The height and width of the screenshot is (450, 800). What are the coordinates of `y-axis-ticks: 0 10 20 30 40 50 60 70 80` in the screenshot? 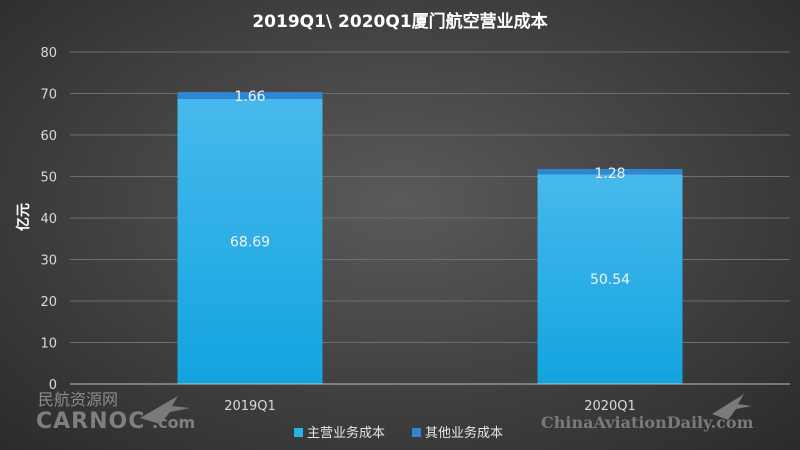 It's located at (48, 219).